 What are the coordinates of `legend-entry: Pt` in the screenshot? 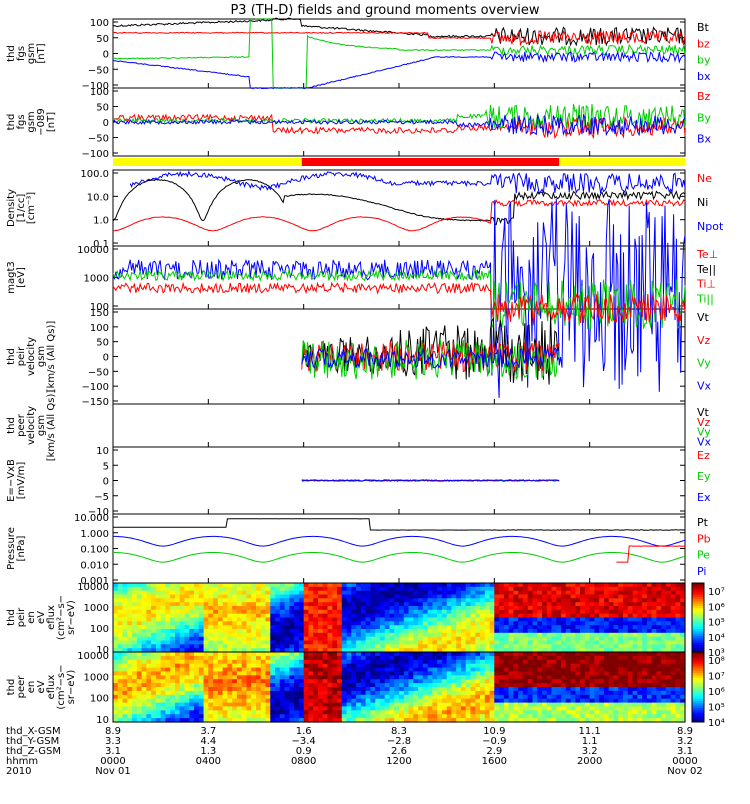 It's located at (703, 522).